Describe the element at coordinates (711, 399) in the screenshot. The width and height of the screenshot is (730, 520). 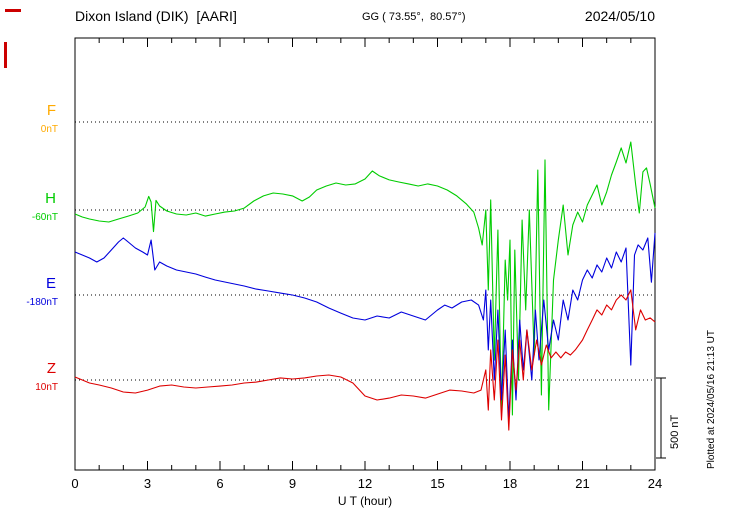
I see `plotted-at-note: Plotted at 2024/05/16 21:13 UT` at that location.